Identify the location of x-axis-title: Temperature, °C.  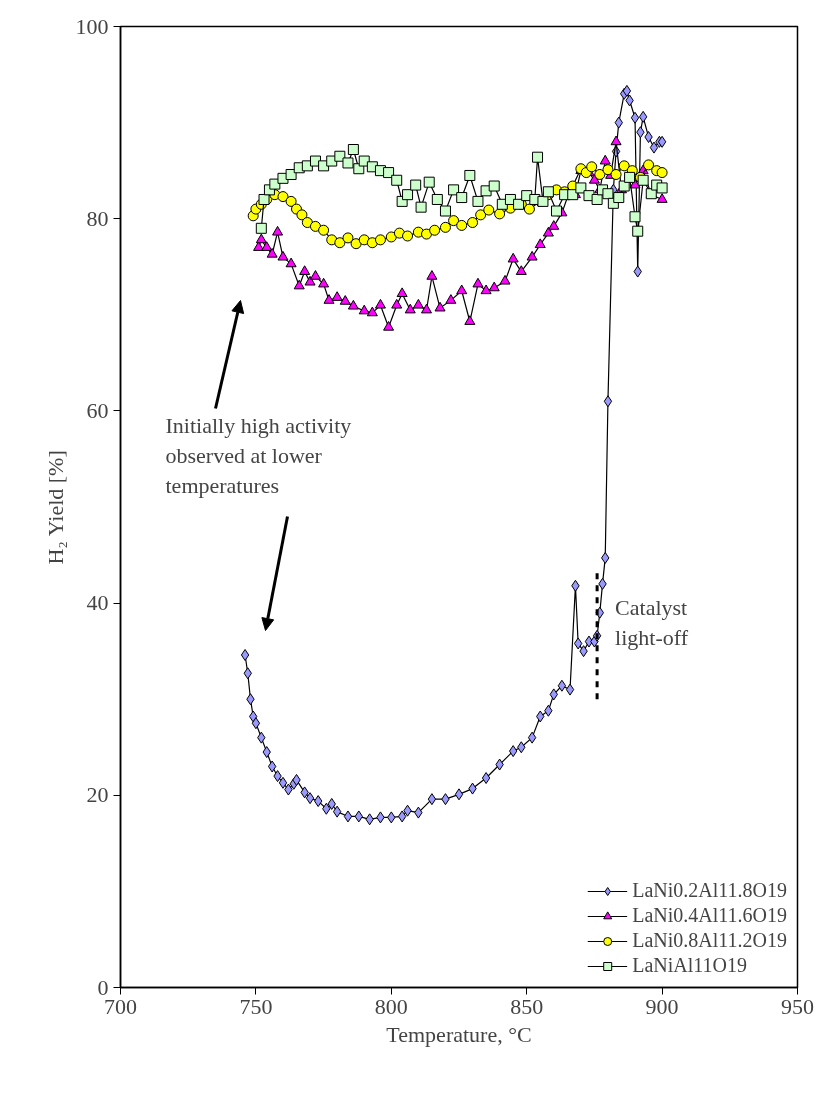
(459, 1034).